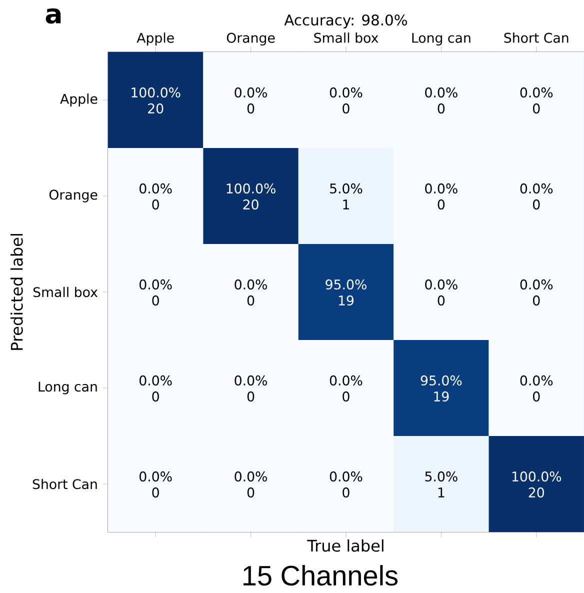 The image size is (584, 593). What do you see at coordinates (53, 16) in the screenshot?
I see `text: a` at bounding box center [53, 16].